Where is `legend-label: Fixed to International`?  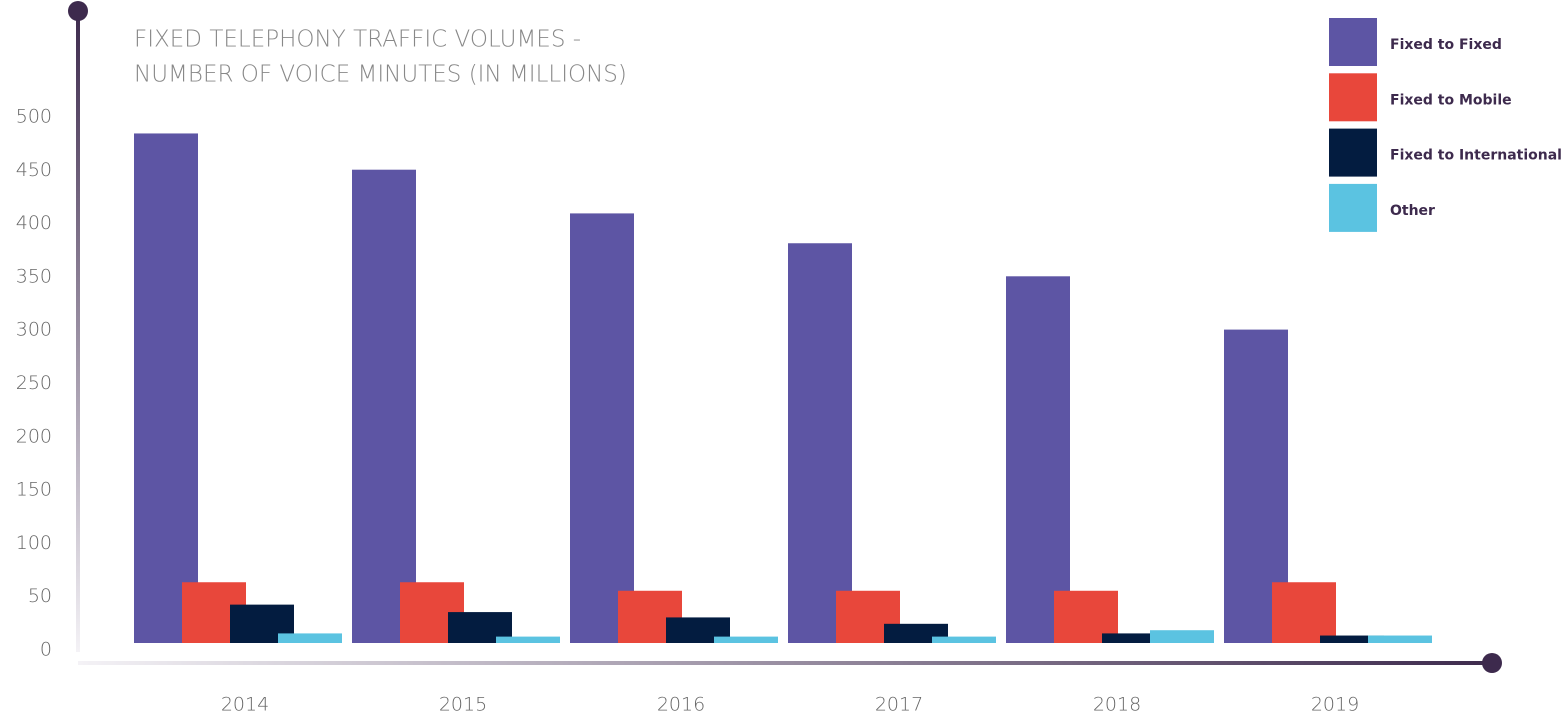 legend-label: Fixed to International is located at coordinates (1476, 156).